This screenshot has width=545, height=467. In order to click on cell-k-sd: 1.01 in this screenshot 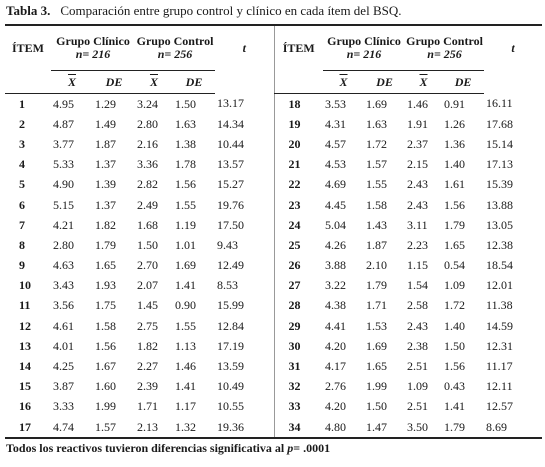, I will do `click(185, 244)`.